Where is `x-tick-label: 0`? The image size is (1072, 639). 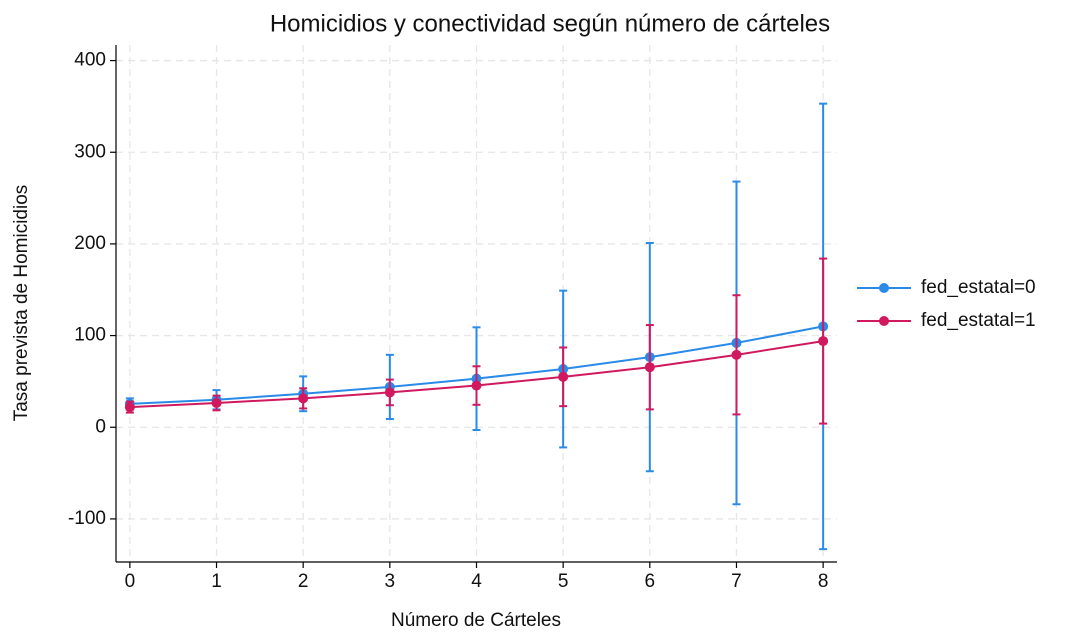 x-tick-label: 0 is located at coordinates (130, 581).